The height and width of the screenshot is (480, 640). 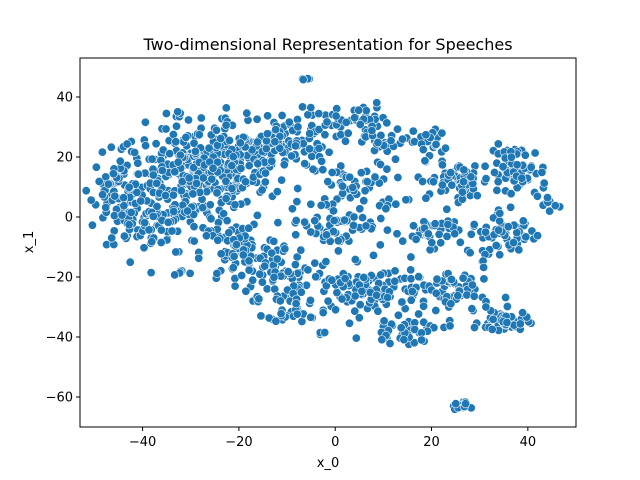 I want to click on x-tick-label: 40, so click(x=528, y=442).